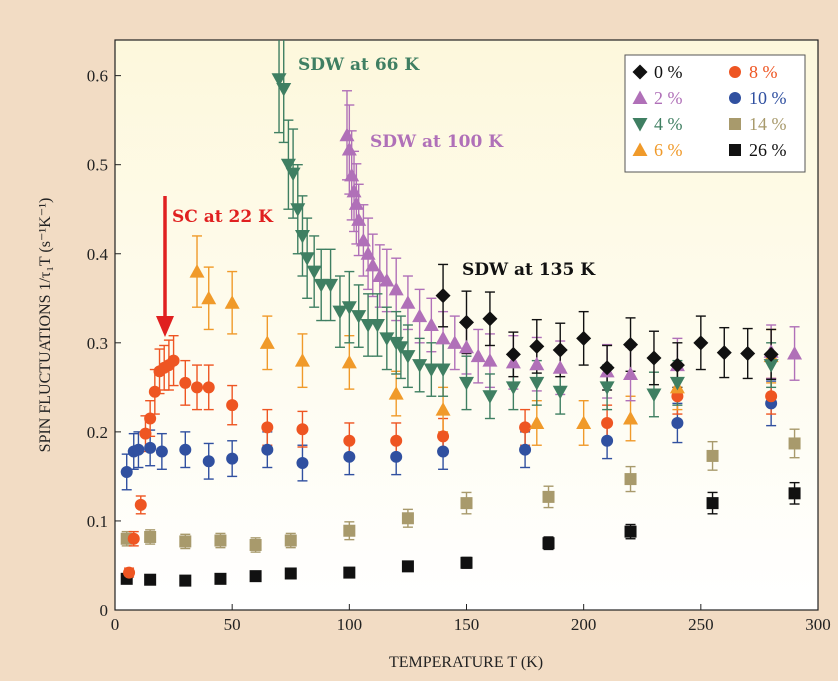  I want to click on y-tick-label: 0.6, so click(97, 76).